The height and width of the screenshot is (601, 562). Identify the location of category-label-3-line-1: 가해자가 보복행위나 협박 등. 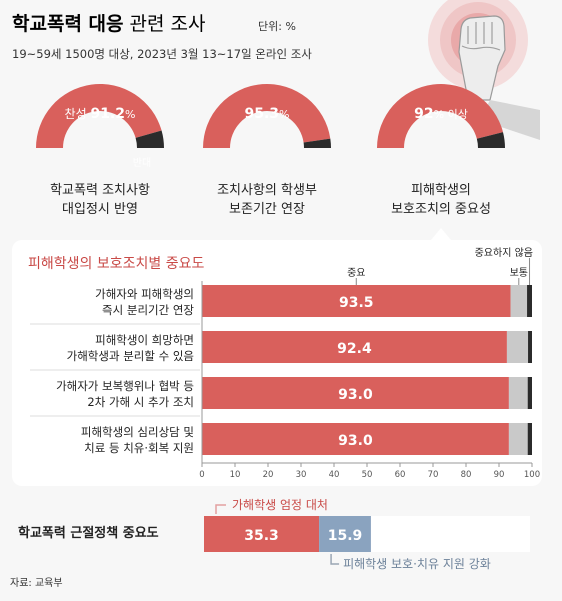
(125, 386).